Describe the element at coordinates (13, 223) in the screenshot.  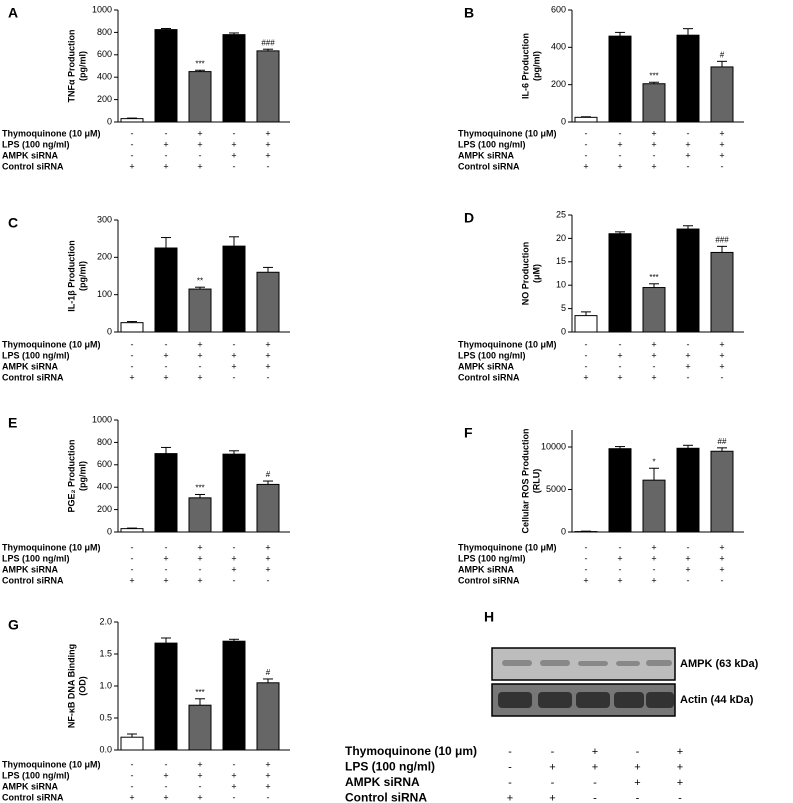
I see `panel-label: C` at that location.